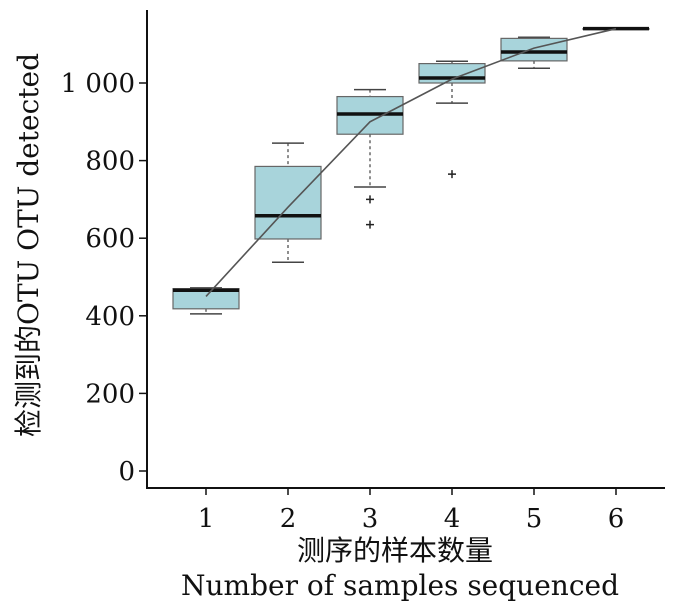 The image size is (700, 610). What do you see at coordinates (110, 394) in the screenshot?
I see `y-tick-label: 200` at bounding box center [110, 394].